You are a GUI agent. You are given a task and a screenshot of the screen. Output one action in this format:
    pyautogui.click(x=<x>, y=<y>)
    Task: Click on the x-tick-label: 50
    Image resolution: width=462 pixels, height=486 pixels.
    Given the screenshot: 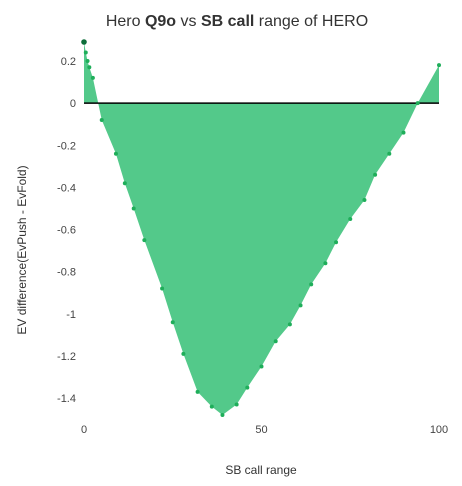 What is the action you would take?
    pyautogui.click(x=261, y=430)
    